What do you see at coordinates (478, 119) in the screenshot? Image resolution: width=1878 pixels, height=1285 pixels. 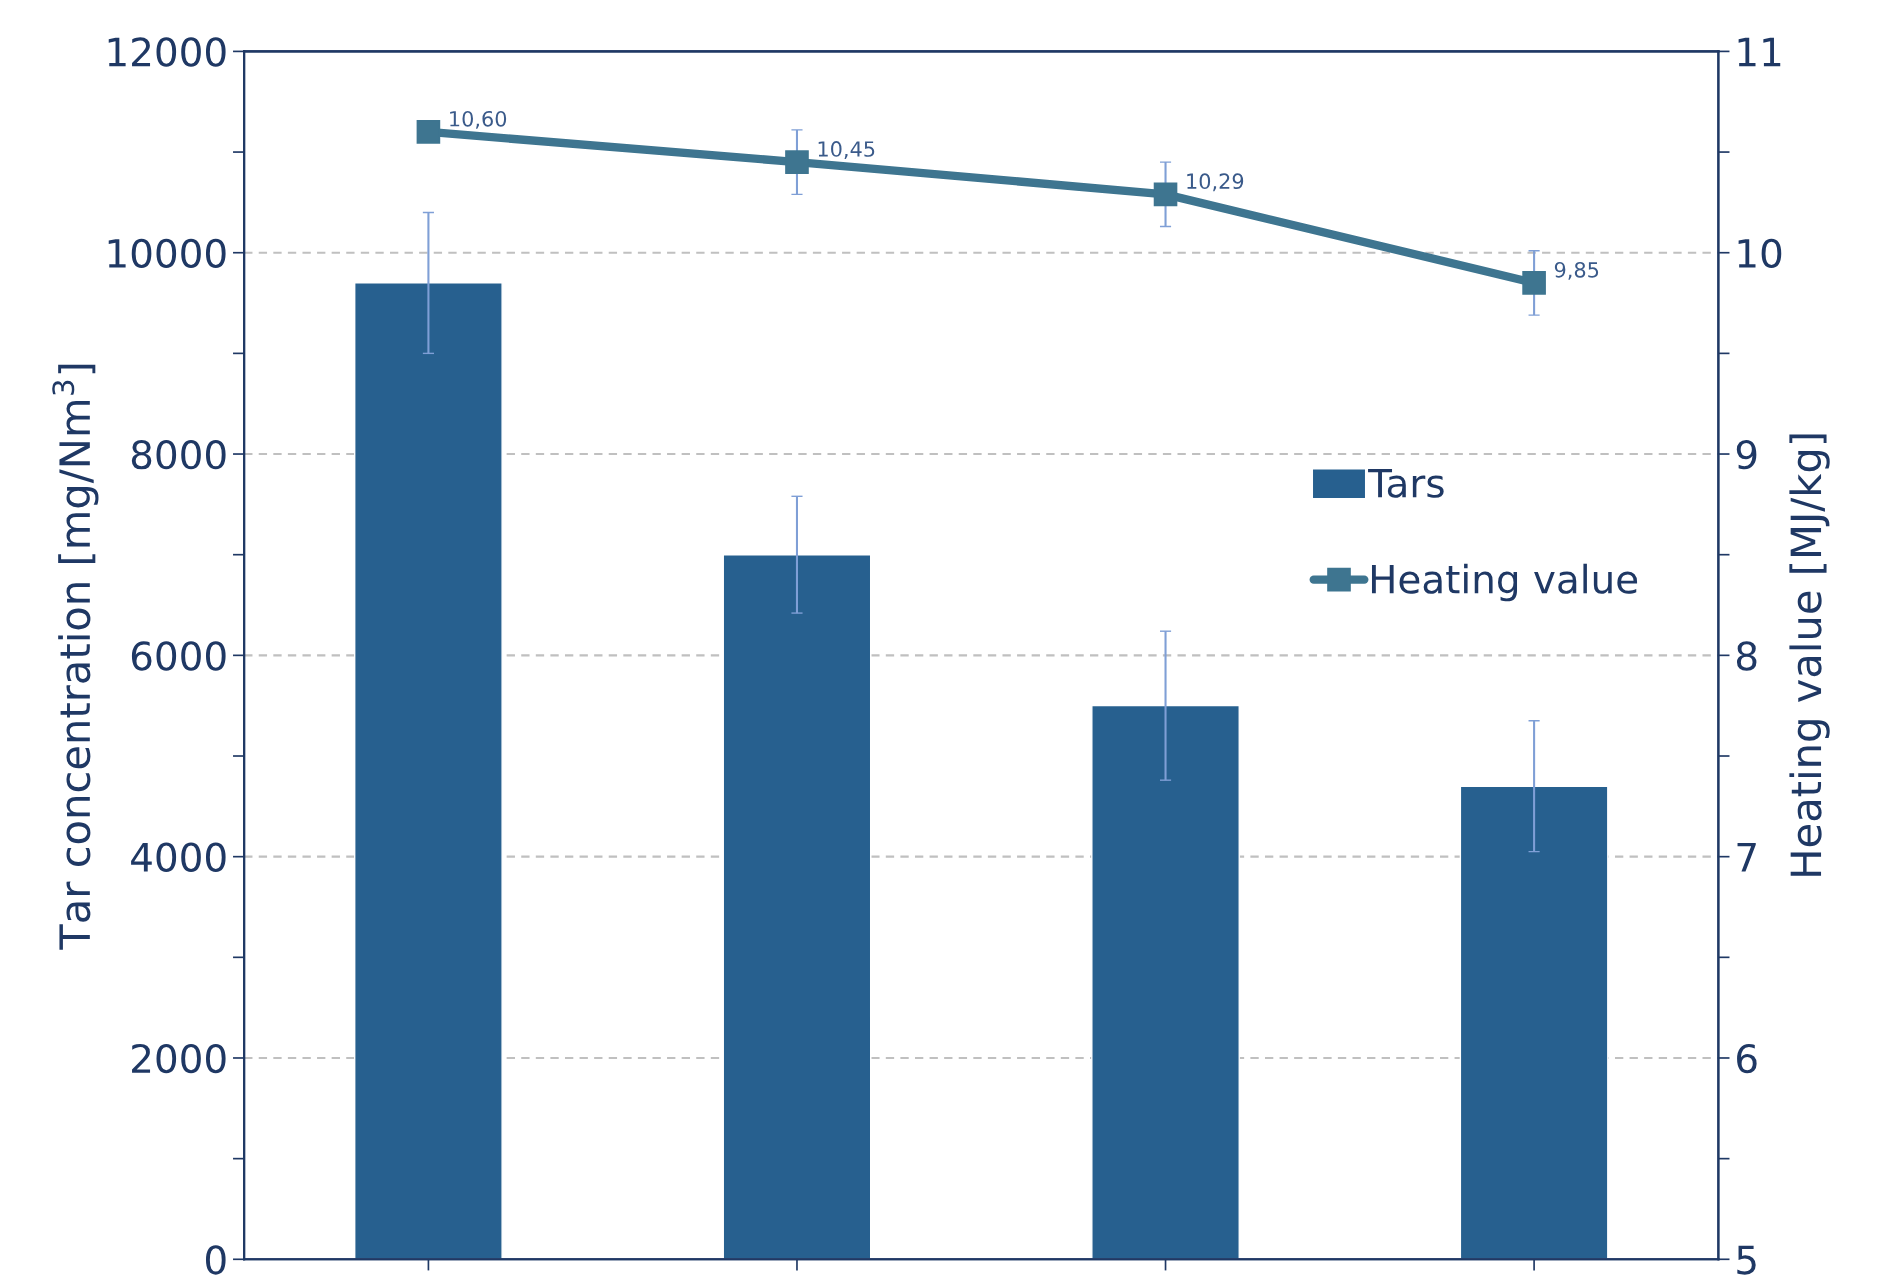 I see `data-label: 10,60` at bounding box center [478, 119].